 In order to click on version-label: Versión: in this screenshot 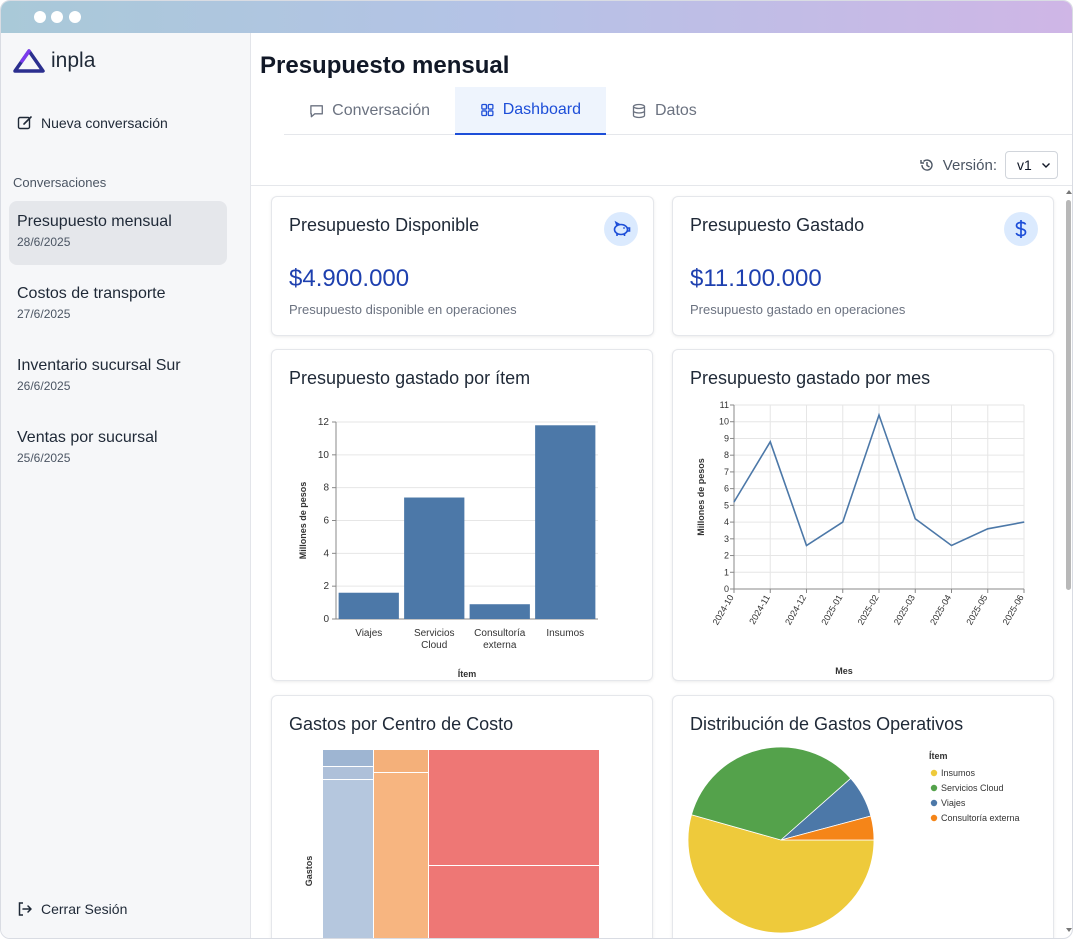, I will do `click(969, 165)`.